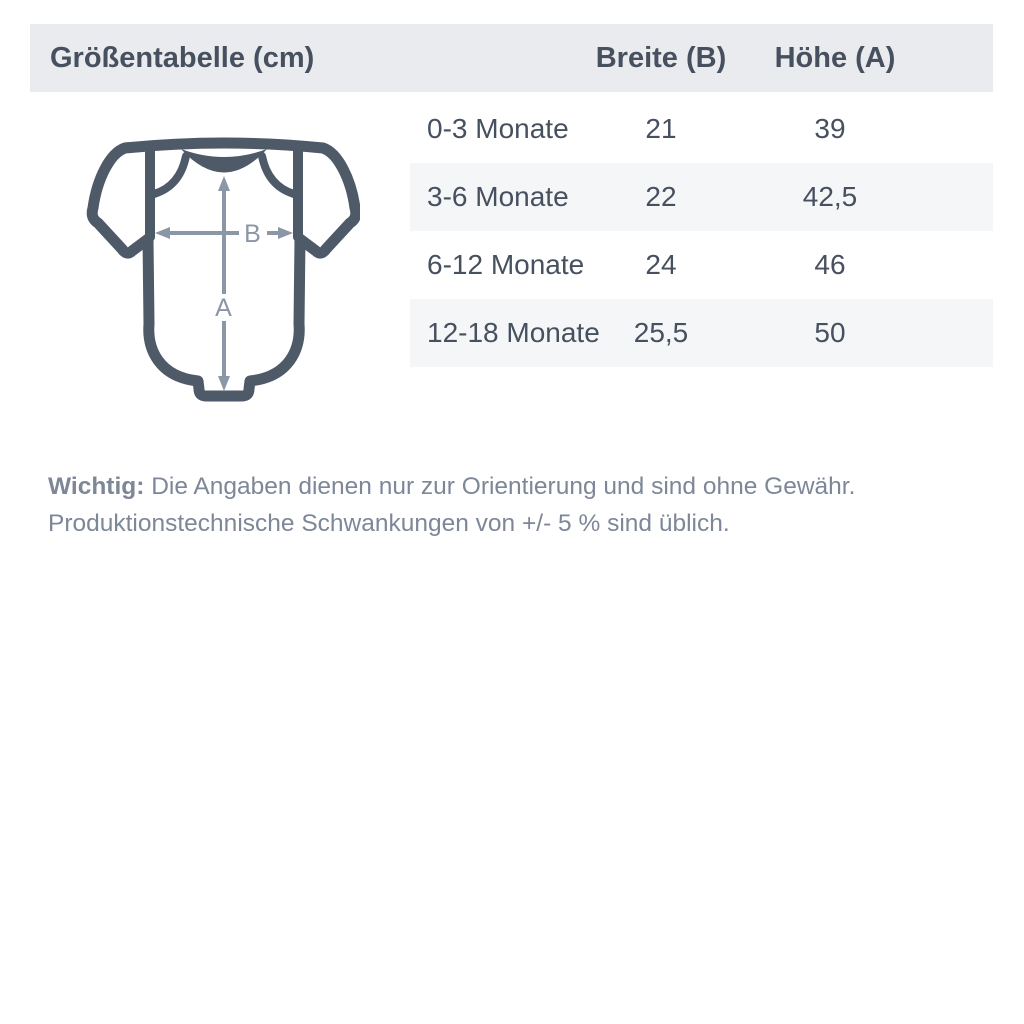 The height and width of the screenshot is (1024, 1024). Describe the element at coordinates (498, 128) in the screenshot. I see `row-size-label: 0-3 Monate` at that location.